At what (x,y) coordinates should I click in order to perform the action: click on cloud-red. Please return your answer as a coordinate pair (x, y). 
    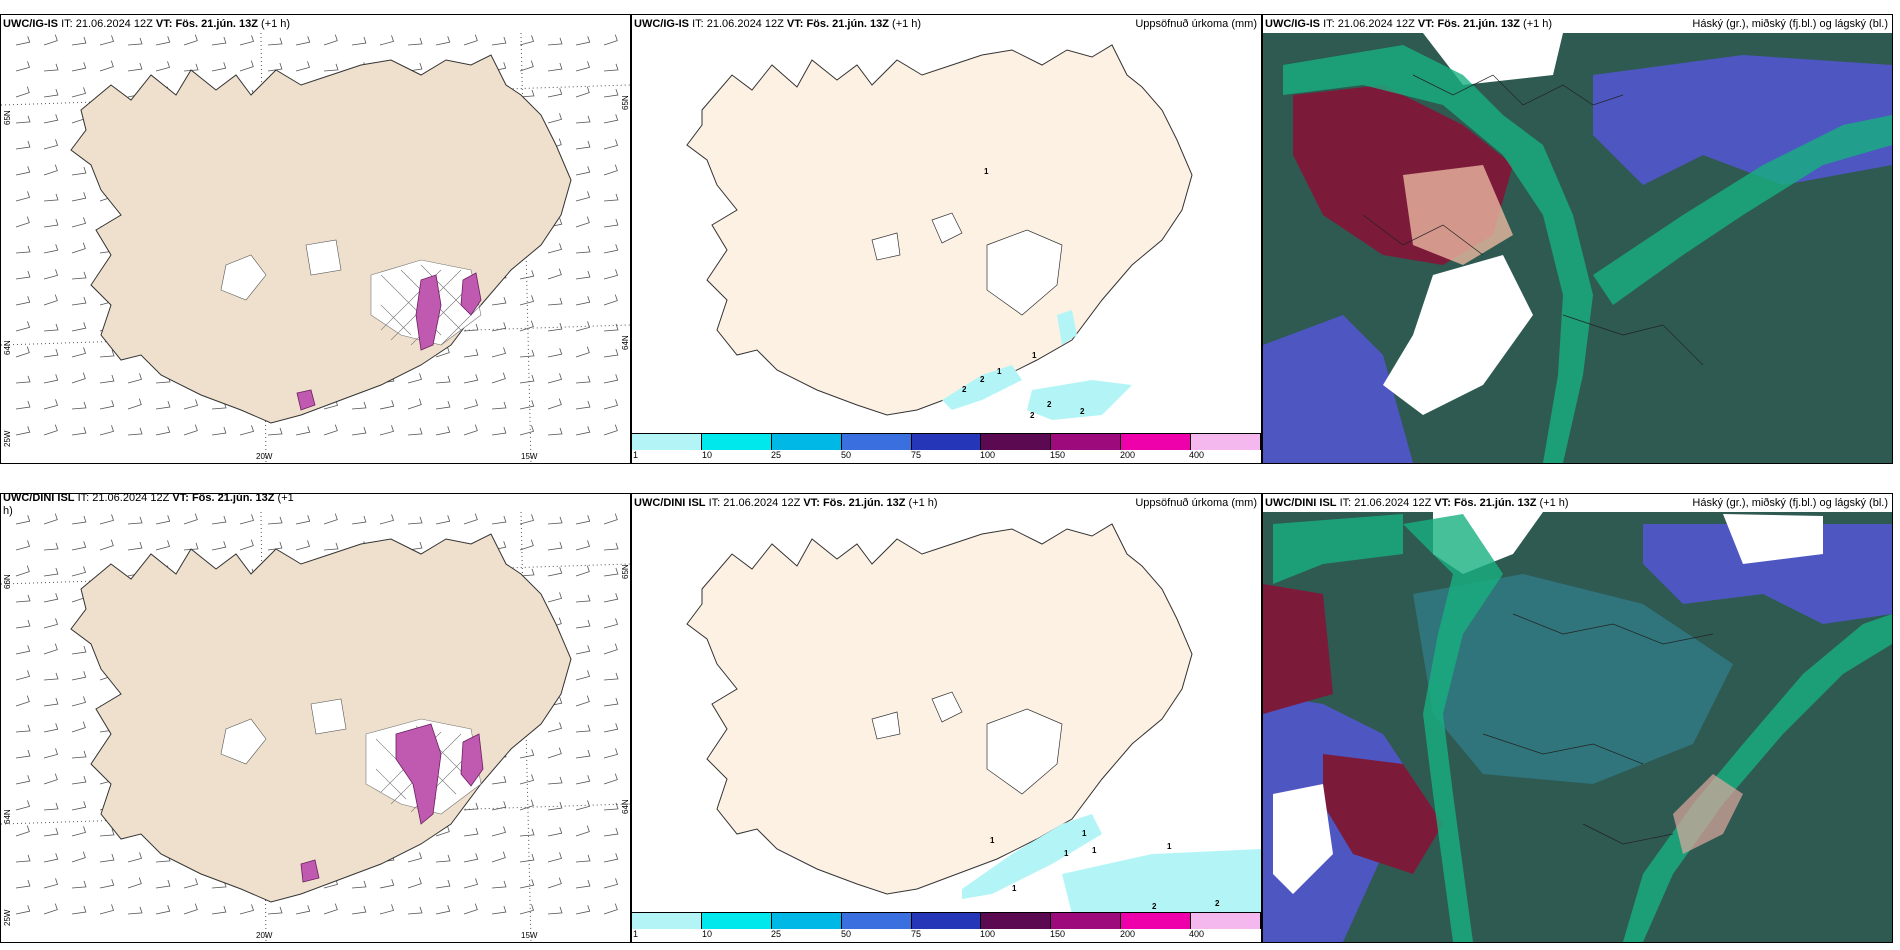
    Looking at the image, I should click on (1353, 729).